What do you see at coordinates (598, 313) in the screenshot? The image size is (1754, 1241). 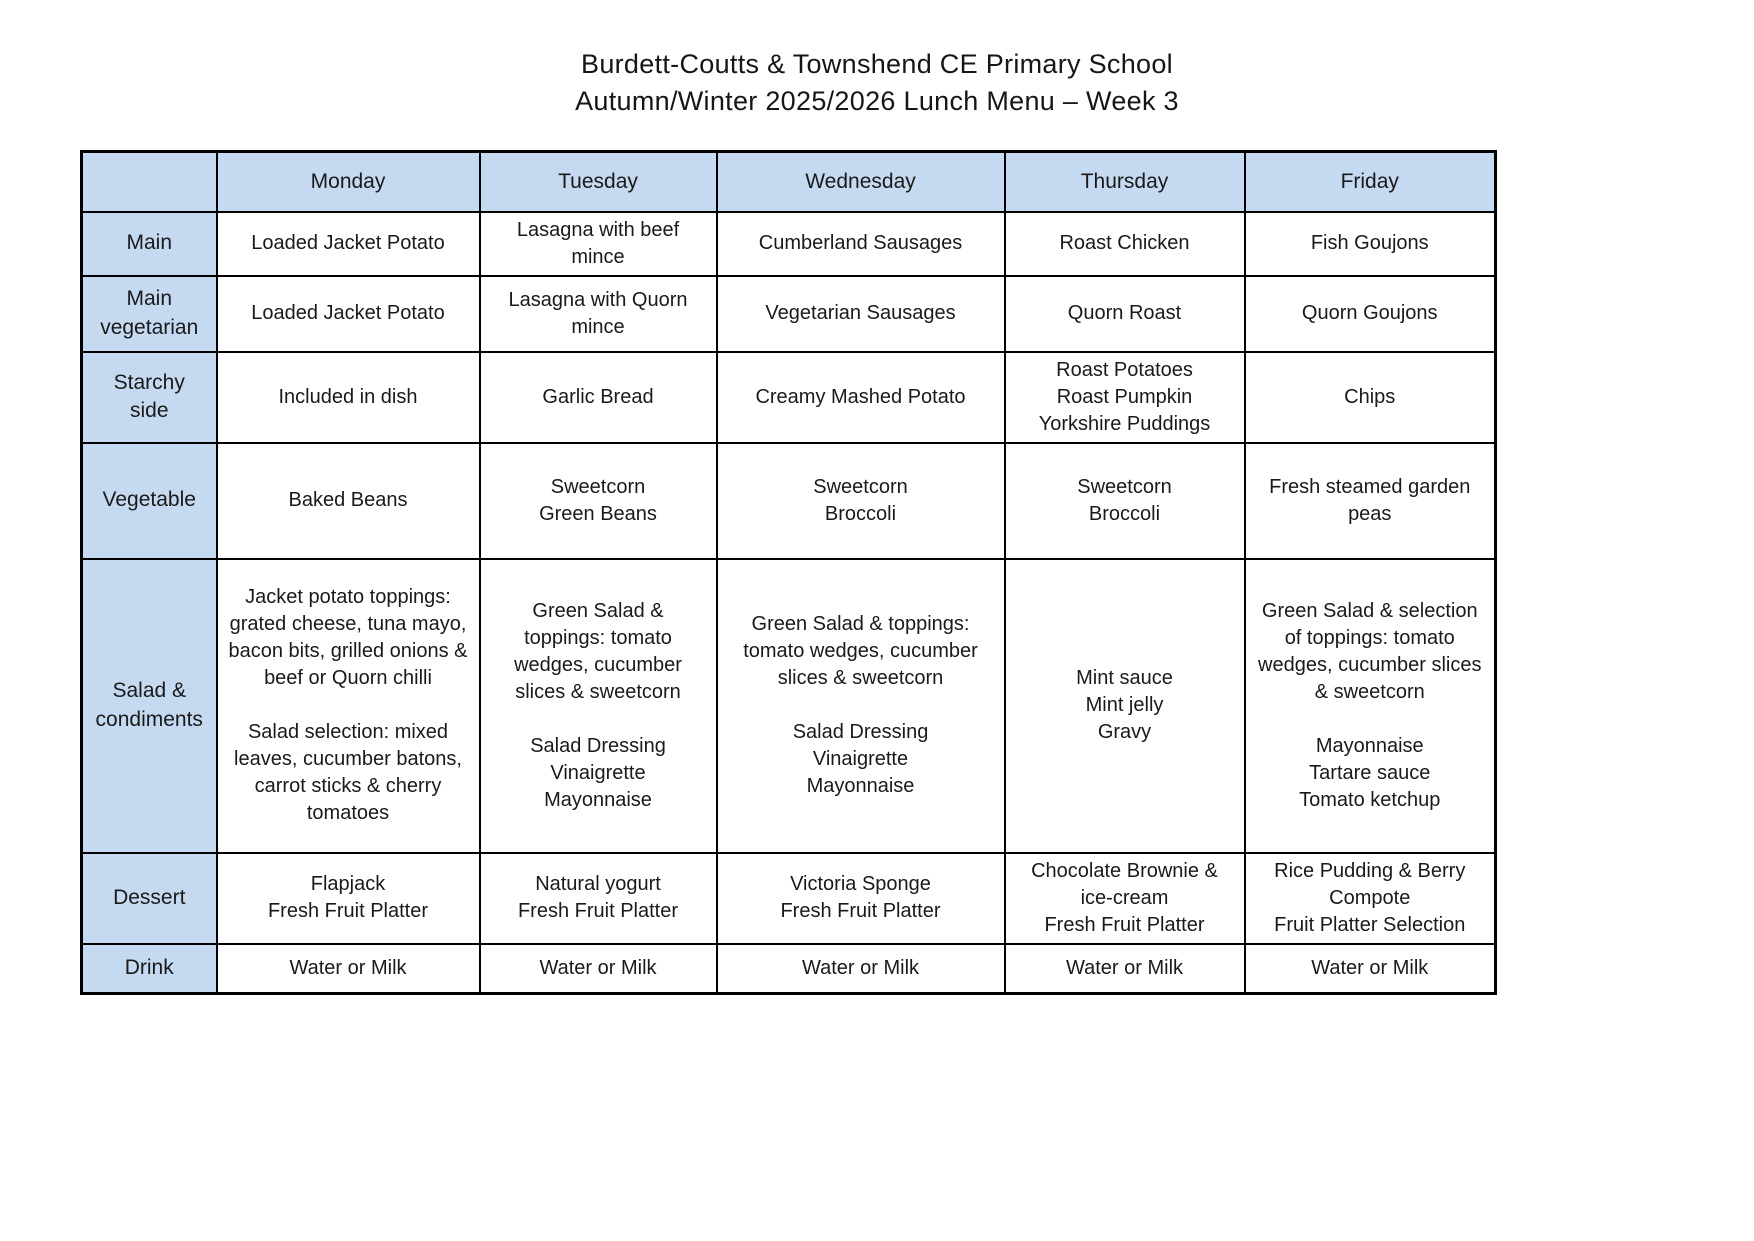 I see `menu-cell: Lasagna with Quorn mince` at bounding box center [598, 313].